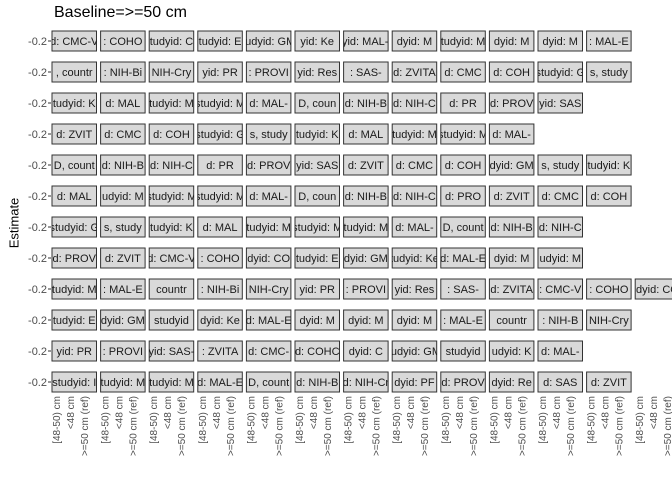 The width and height of the screenshot is (672, 480). I want to click on facet-strip: d: PRO, so click(463, 196).